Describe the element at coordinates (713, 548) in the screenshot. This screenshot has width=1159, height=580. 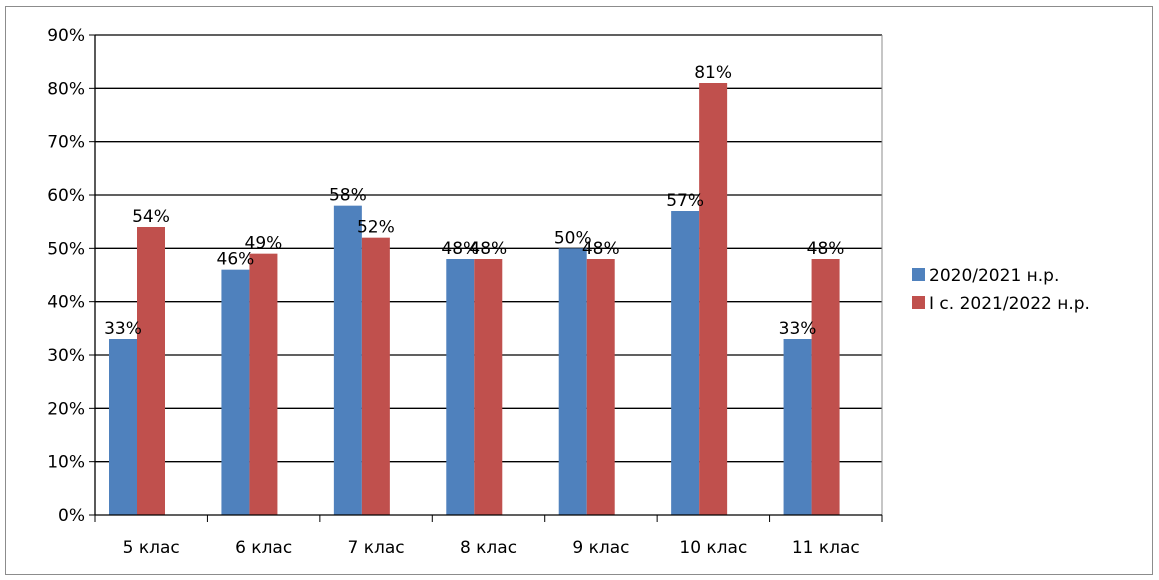
I see `x-tick-label: 10 клас` at that location.